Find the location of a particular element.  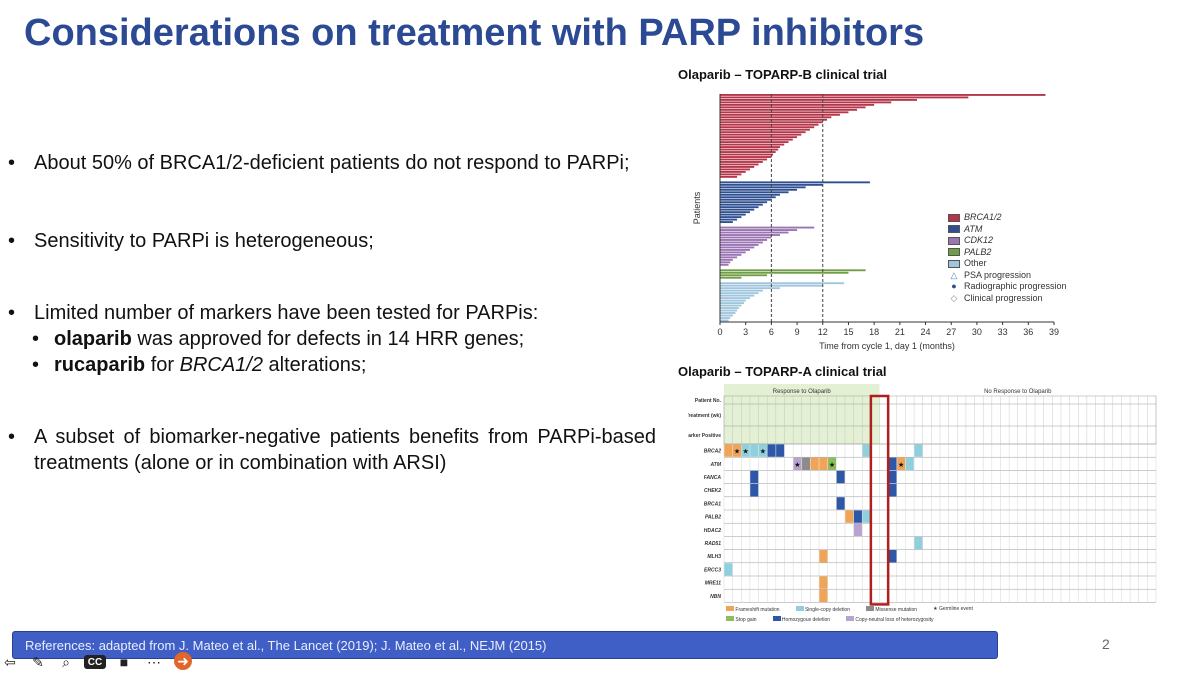

legend-missense: Missense mutation is located at coordinates (891, 609).